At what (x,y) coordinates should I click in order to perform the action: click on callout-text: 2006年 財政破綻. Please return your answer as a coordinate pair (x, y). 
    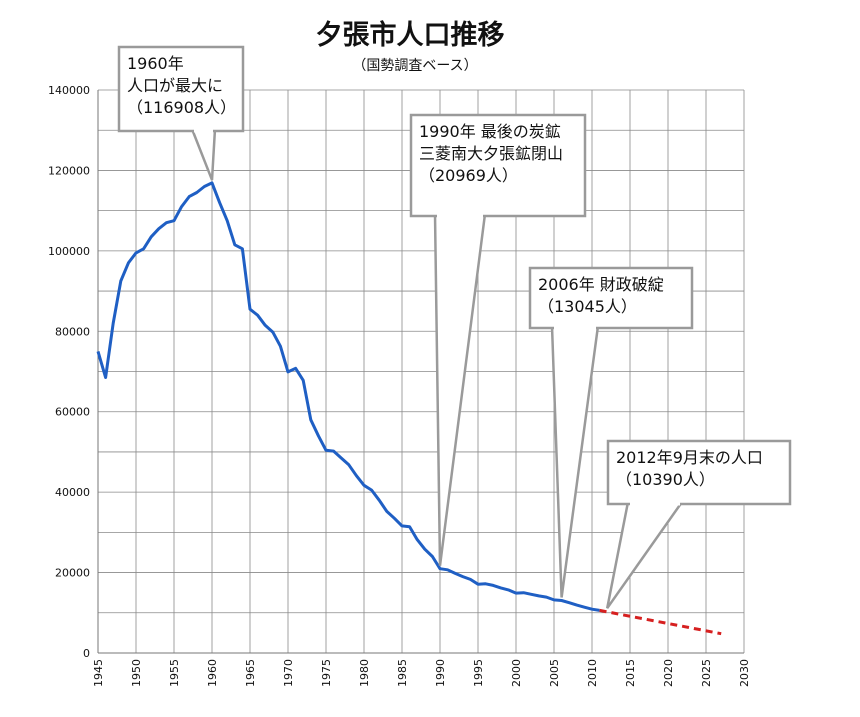
    Looking at the image, I should click on (601, 284).